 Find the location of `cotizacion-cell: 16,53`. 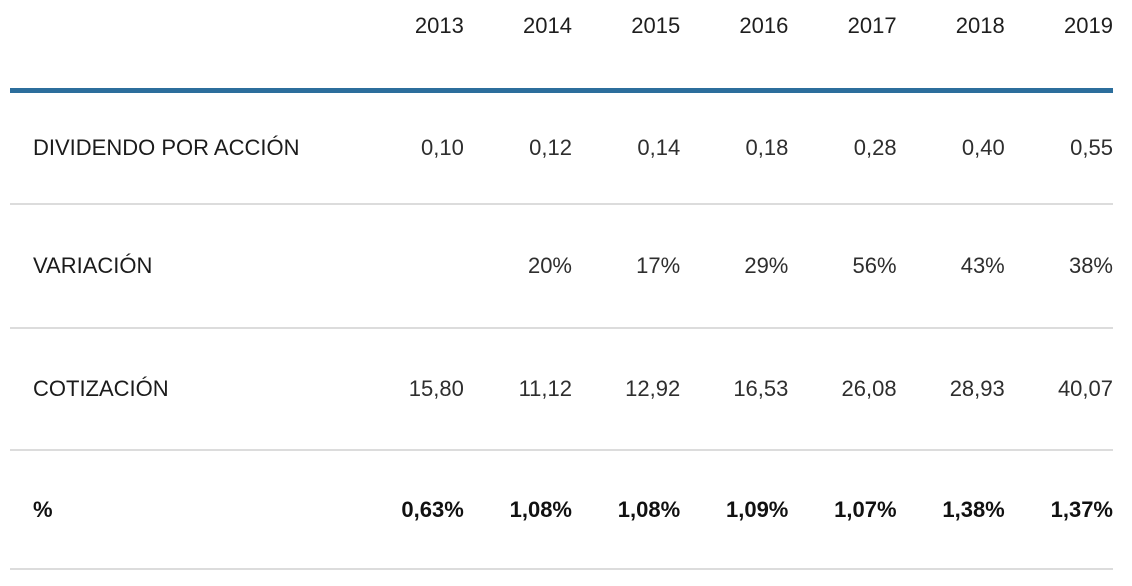

cotizacion-cell: 16,53 is located at coordinates (734, 389).